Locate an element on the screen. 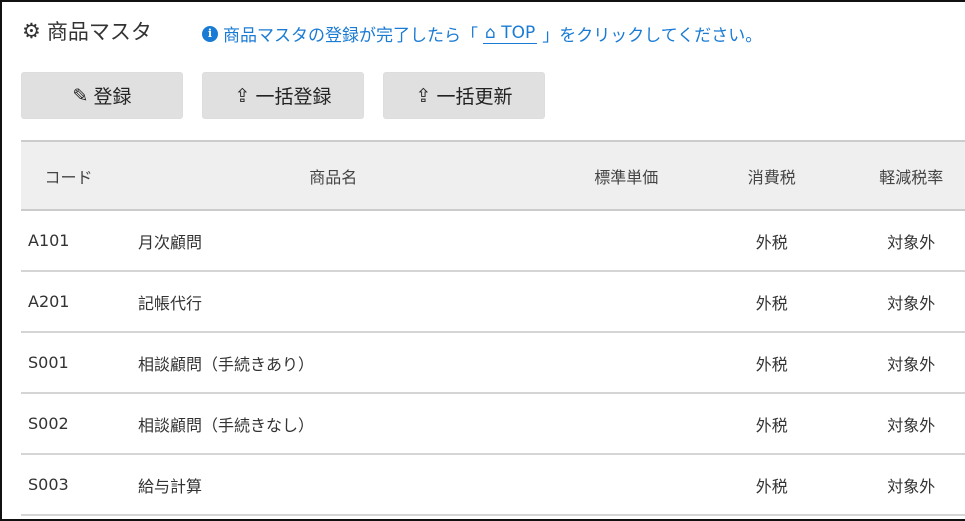 The image size is (965, 521). pencil-icon: ✎ is located at coordinates (80, 95).